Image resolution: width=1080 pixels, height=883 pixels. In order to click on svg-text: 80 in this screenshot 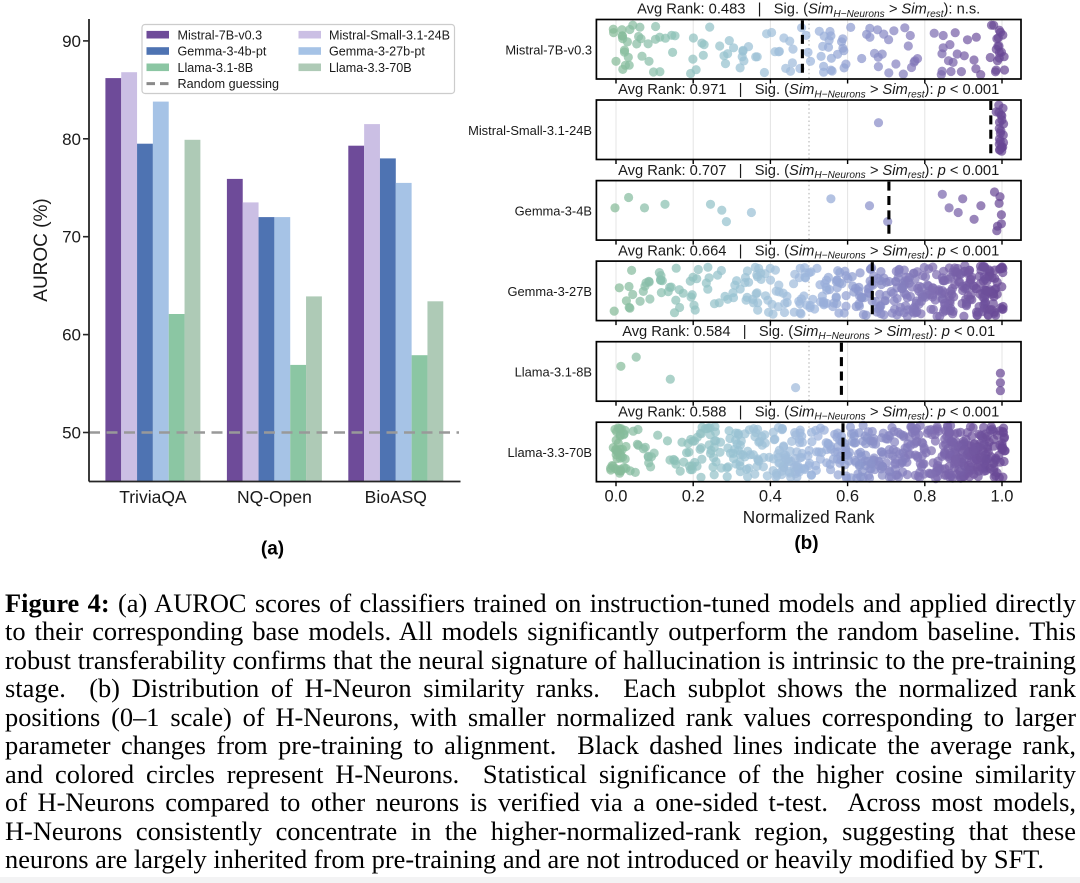, I will do `click(71, 139)`.